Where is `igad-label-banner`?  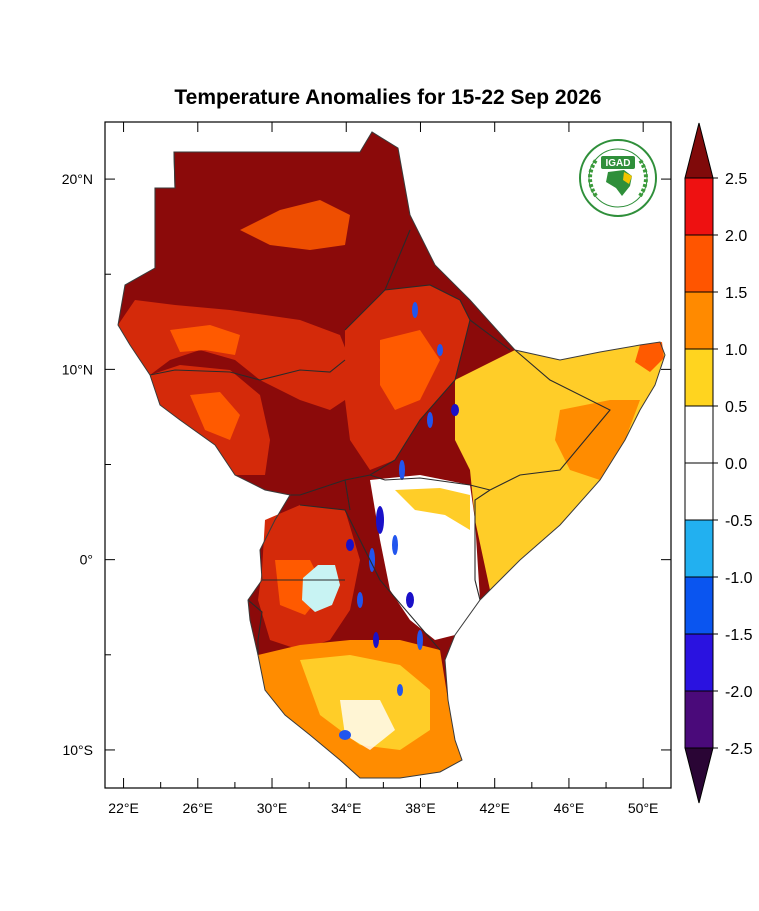
igad-label-banner is located at coordinates (618, 162).